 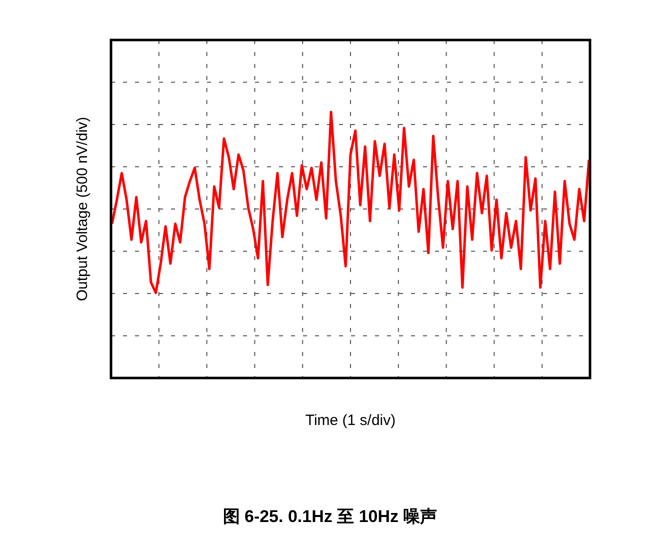 I want to click on y-axis-title: Output Voltage (500 nV/div), so click(x=82, y=209).